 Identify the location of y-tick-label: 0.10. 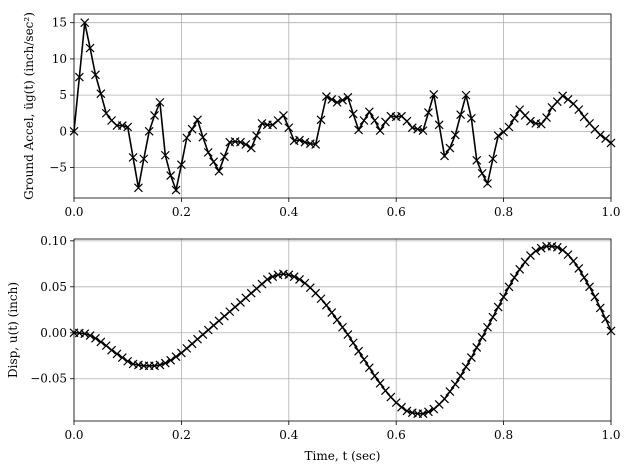
(53, 241).